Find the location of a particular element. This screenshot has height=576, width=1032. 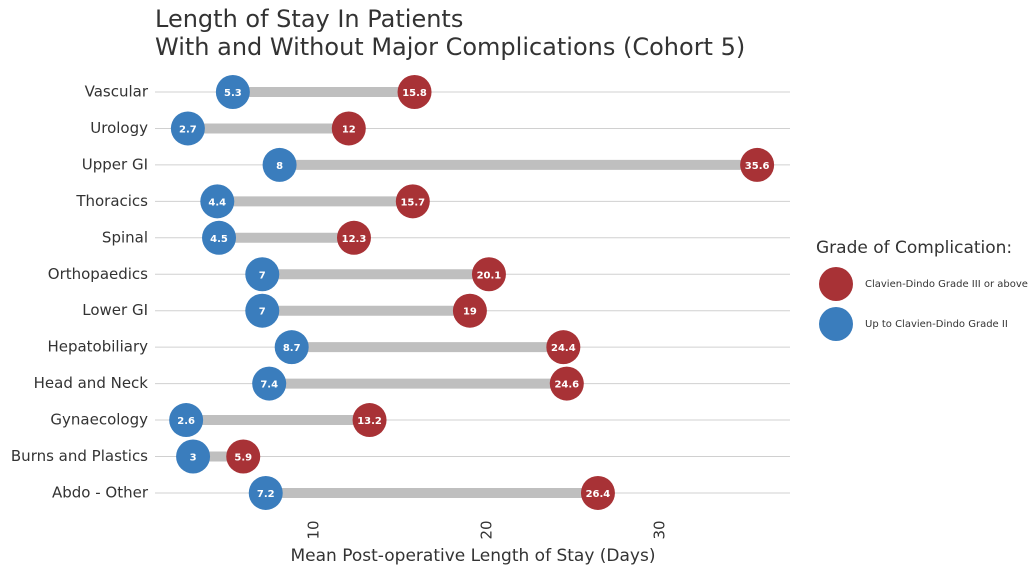

data-label: 5.3 is located at coordinates (233, 93).